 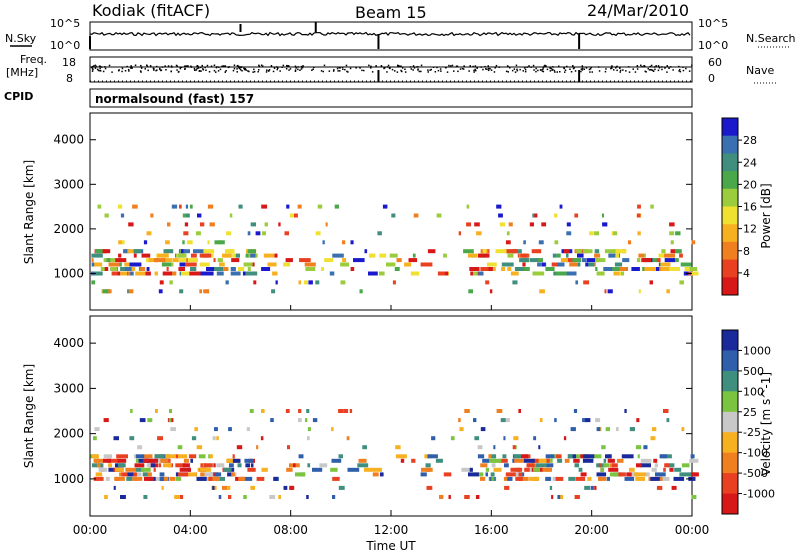 What do you see at coordinates (750, 207) in the screenshot?
I see `colorbar-tick-label: 16` at bounding box center [750, 207].